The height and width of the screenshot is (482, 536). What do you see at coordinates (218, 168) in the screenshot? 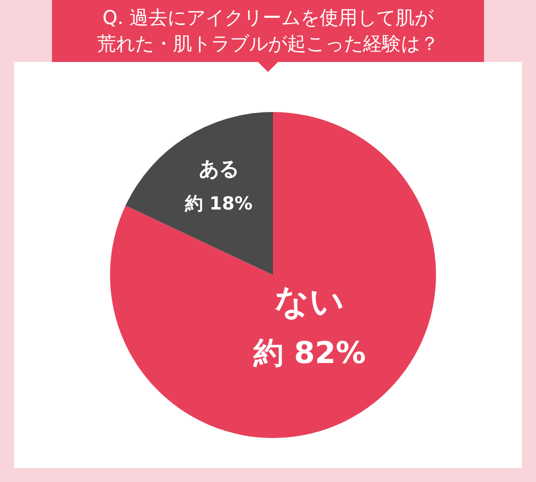
I see `slice-label: ある` at bounding box center [218, 168].